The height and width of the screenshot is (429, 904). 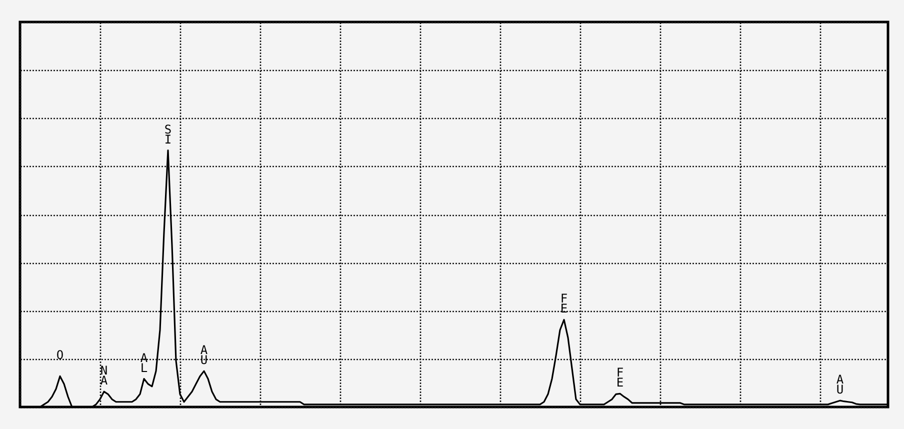 I want to click on annotation: NA, so click(x=104, y=376).